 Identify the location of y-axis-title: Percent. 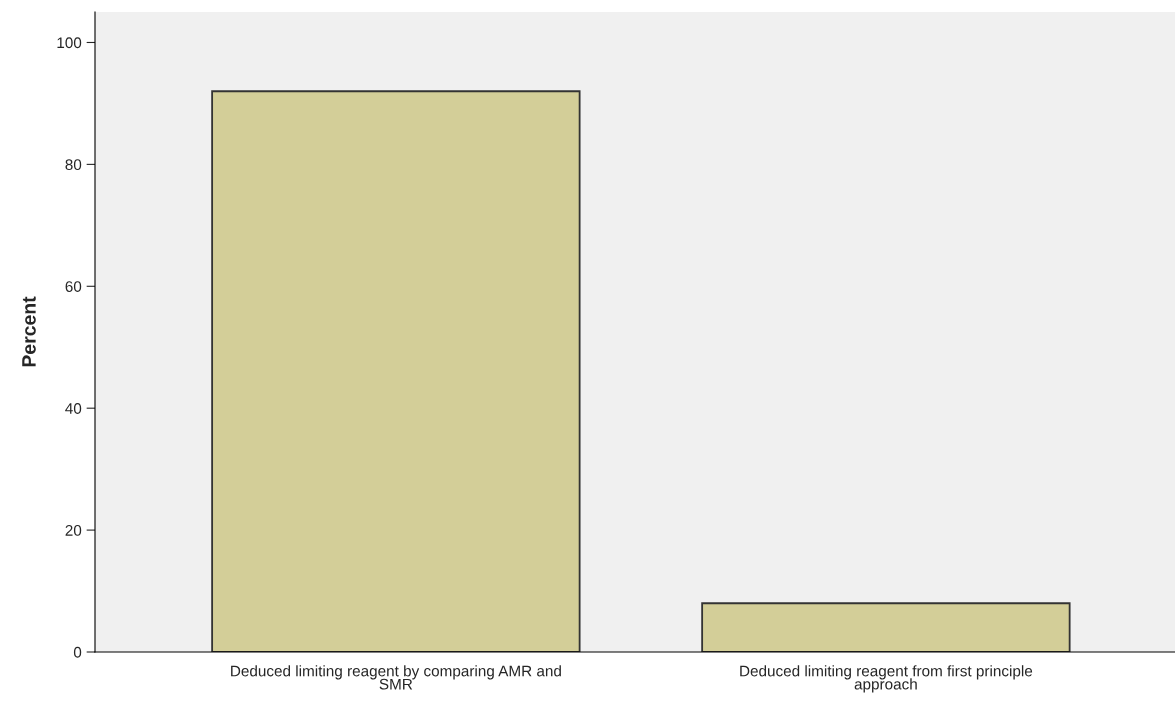
(29, 331).